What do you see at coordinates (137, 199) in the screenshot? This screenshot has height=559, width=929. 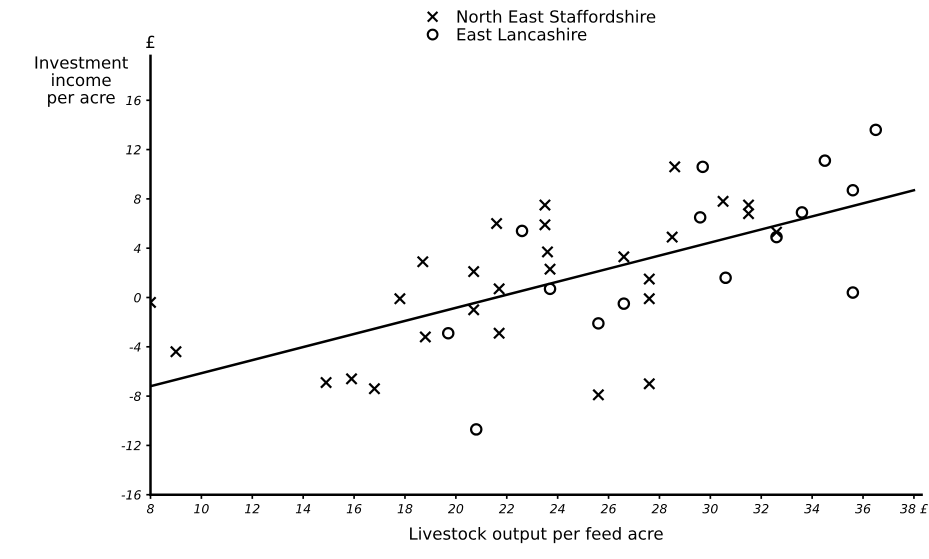 I see `y-tick-label: 8` at bounding box center [137, 199].